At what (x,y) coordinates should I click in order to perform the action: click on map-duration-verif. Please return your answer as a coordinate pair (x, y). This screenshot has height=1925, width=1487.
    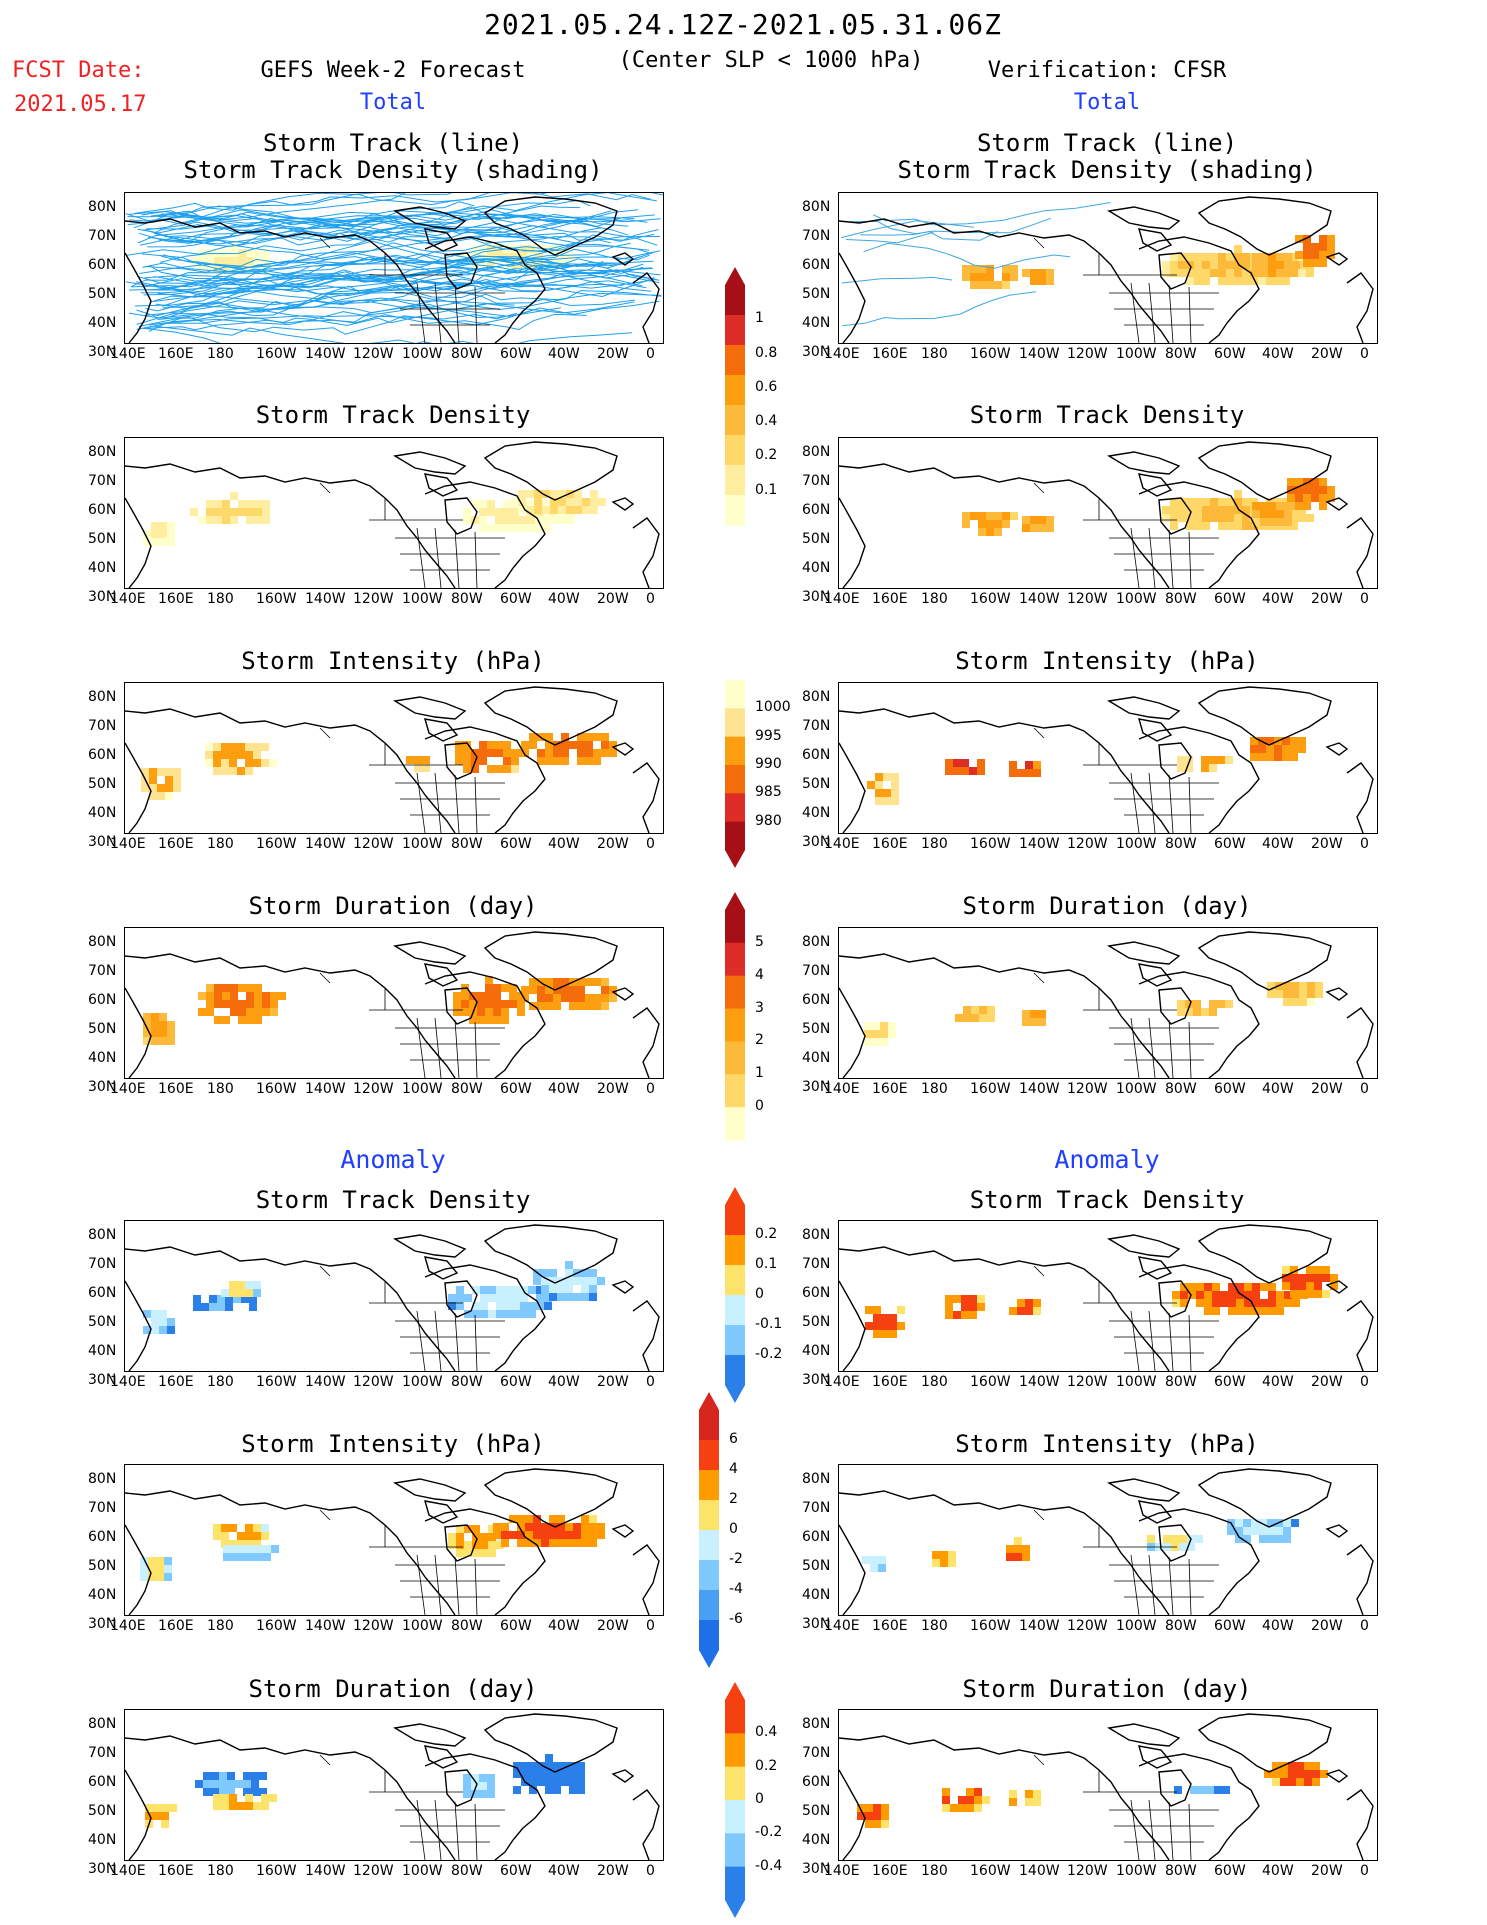
    Looking at the image, I should click on (1108, 1003).